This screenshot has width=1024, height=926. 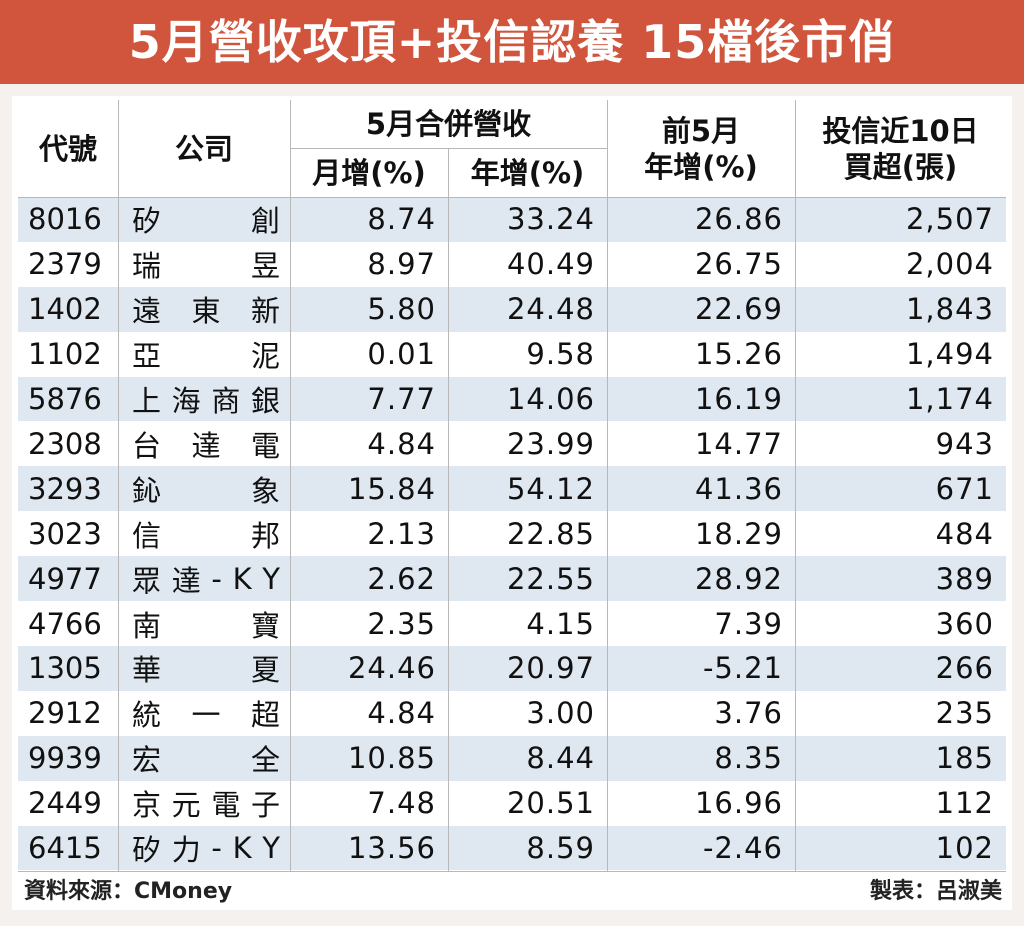 What do you see at coordinates (512, 42) in the screenshot?
I see `headline: 5月營收攻頂+投信認養 15檔後市俏` at bounding box center [512, 42].